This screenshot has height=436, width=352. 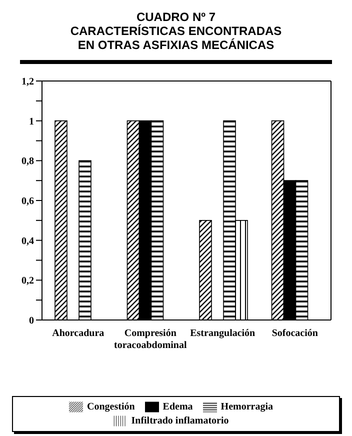 I want to click on y-tick-label: 0,2, so click(x=28, y=281).